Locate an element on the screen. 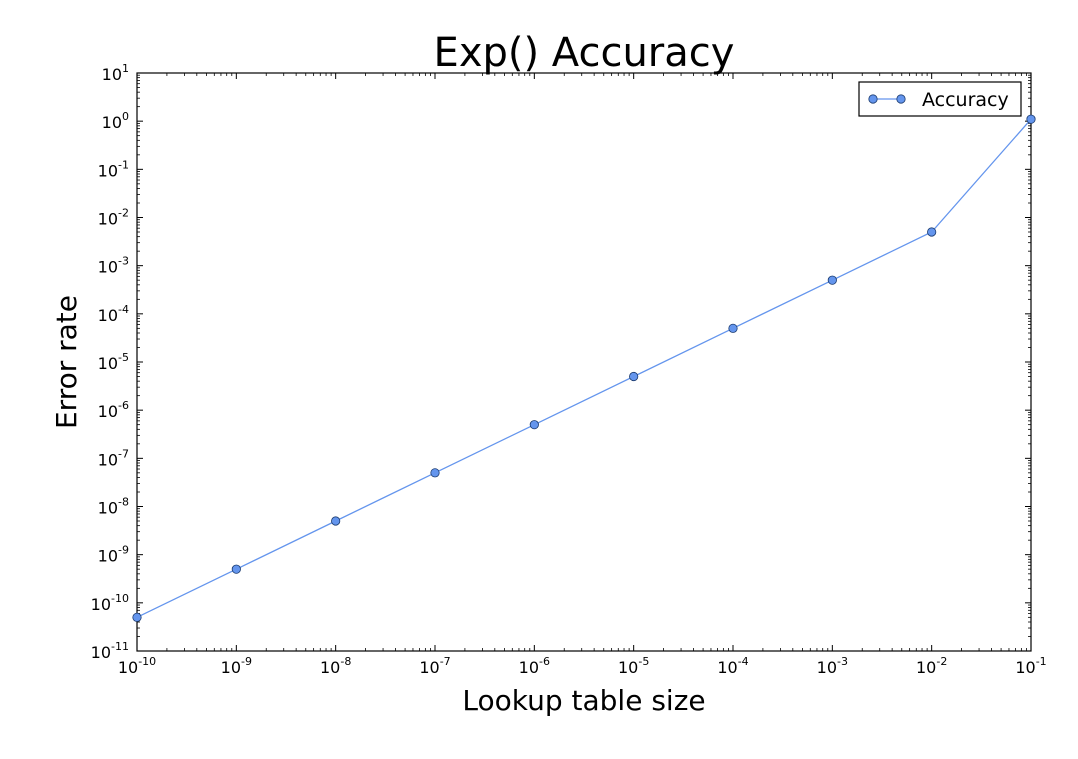 Image resolution: width=1078 pixels, height=759 pixels. x-tick-label: 10⁻⁹ is located at coordinates (236, 666).